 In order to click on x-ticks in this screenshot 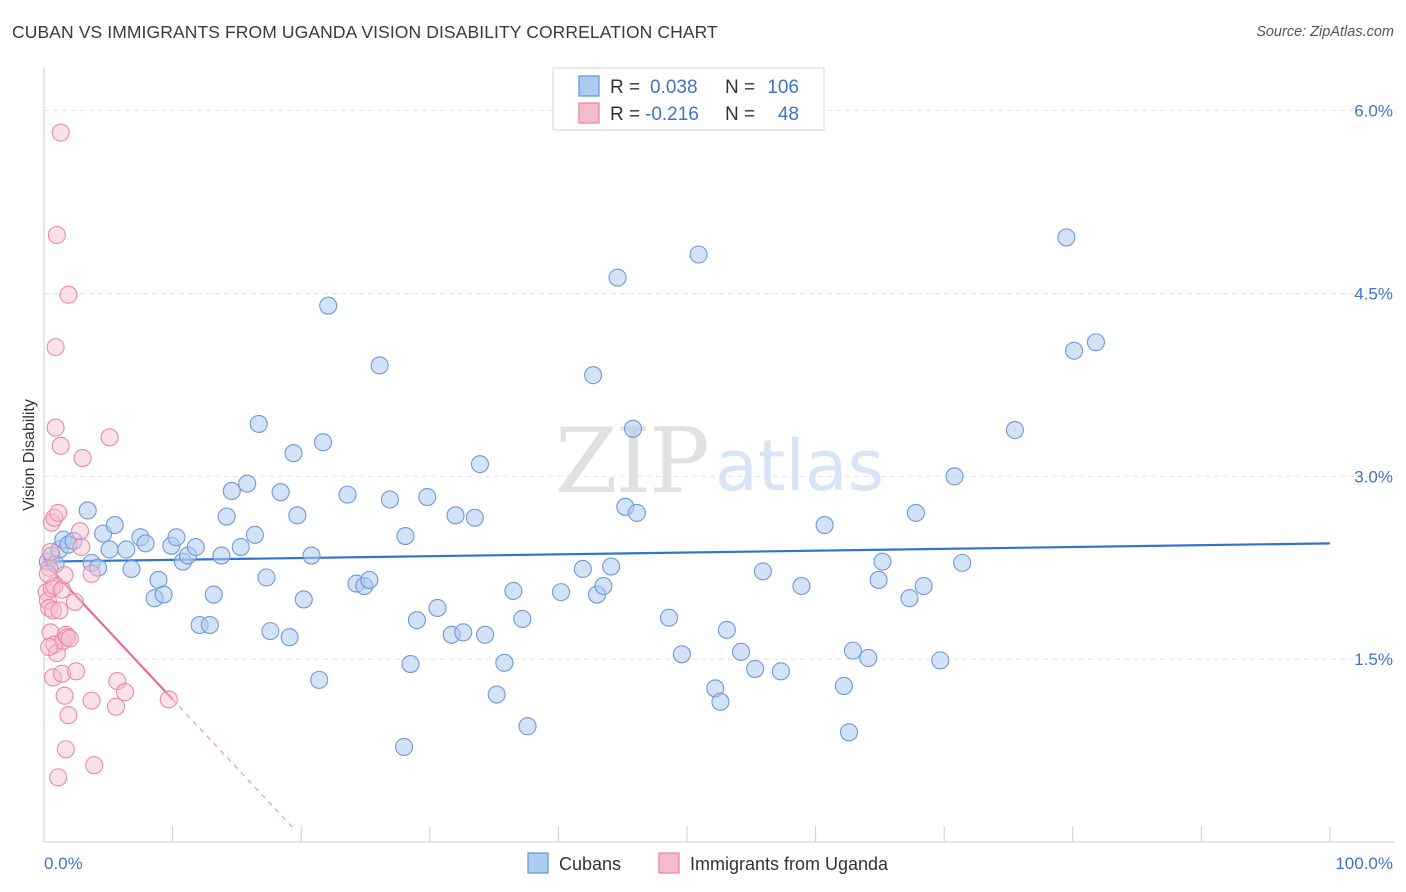, I will do `click(687, 834)`.